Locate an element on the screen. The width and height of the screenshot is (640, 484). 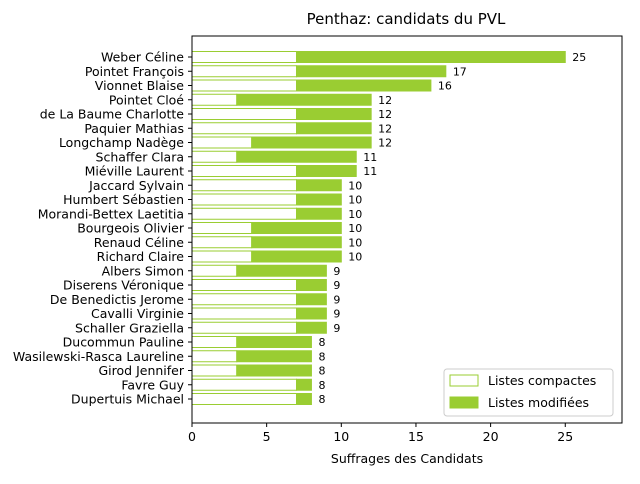
y-tick-label: Pointet François is located at coordinates (134, 71).